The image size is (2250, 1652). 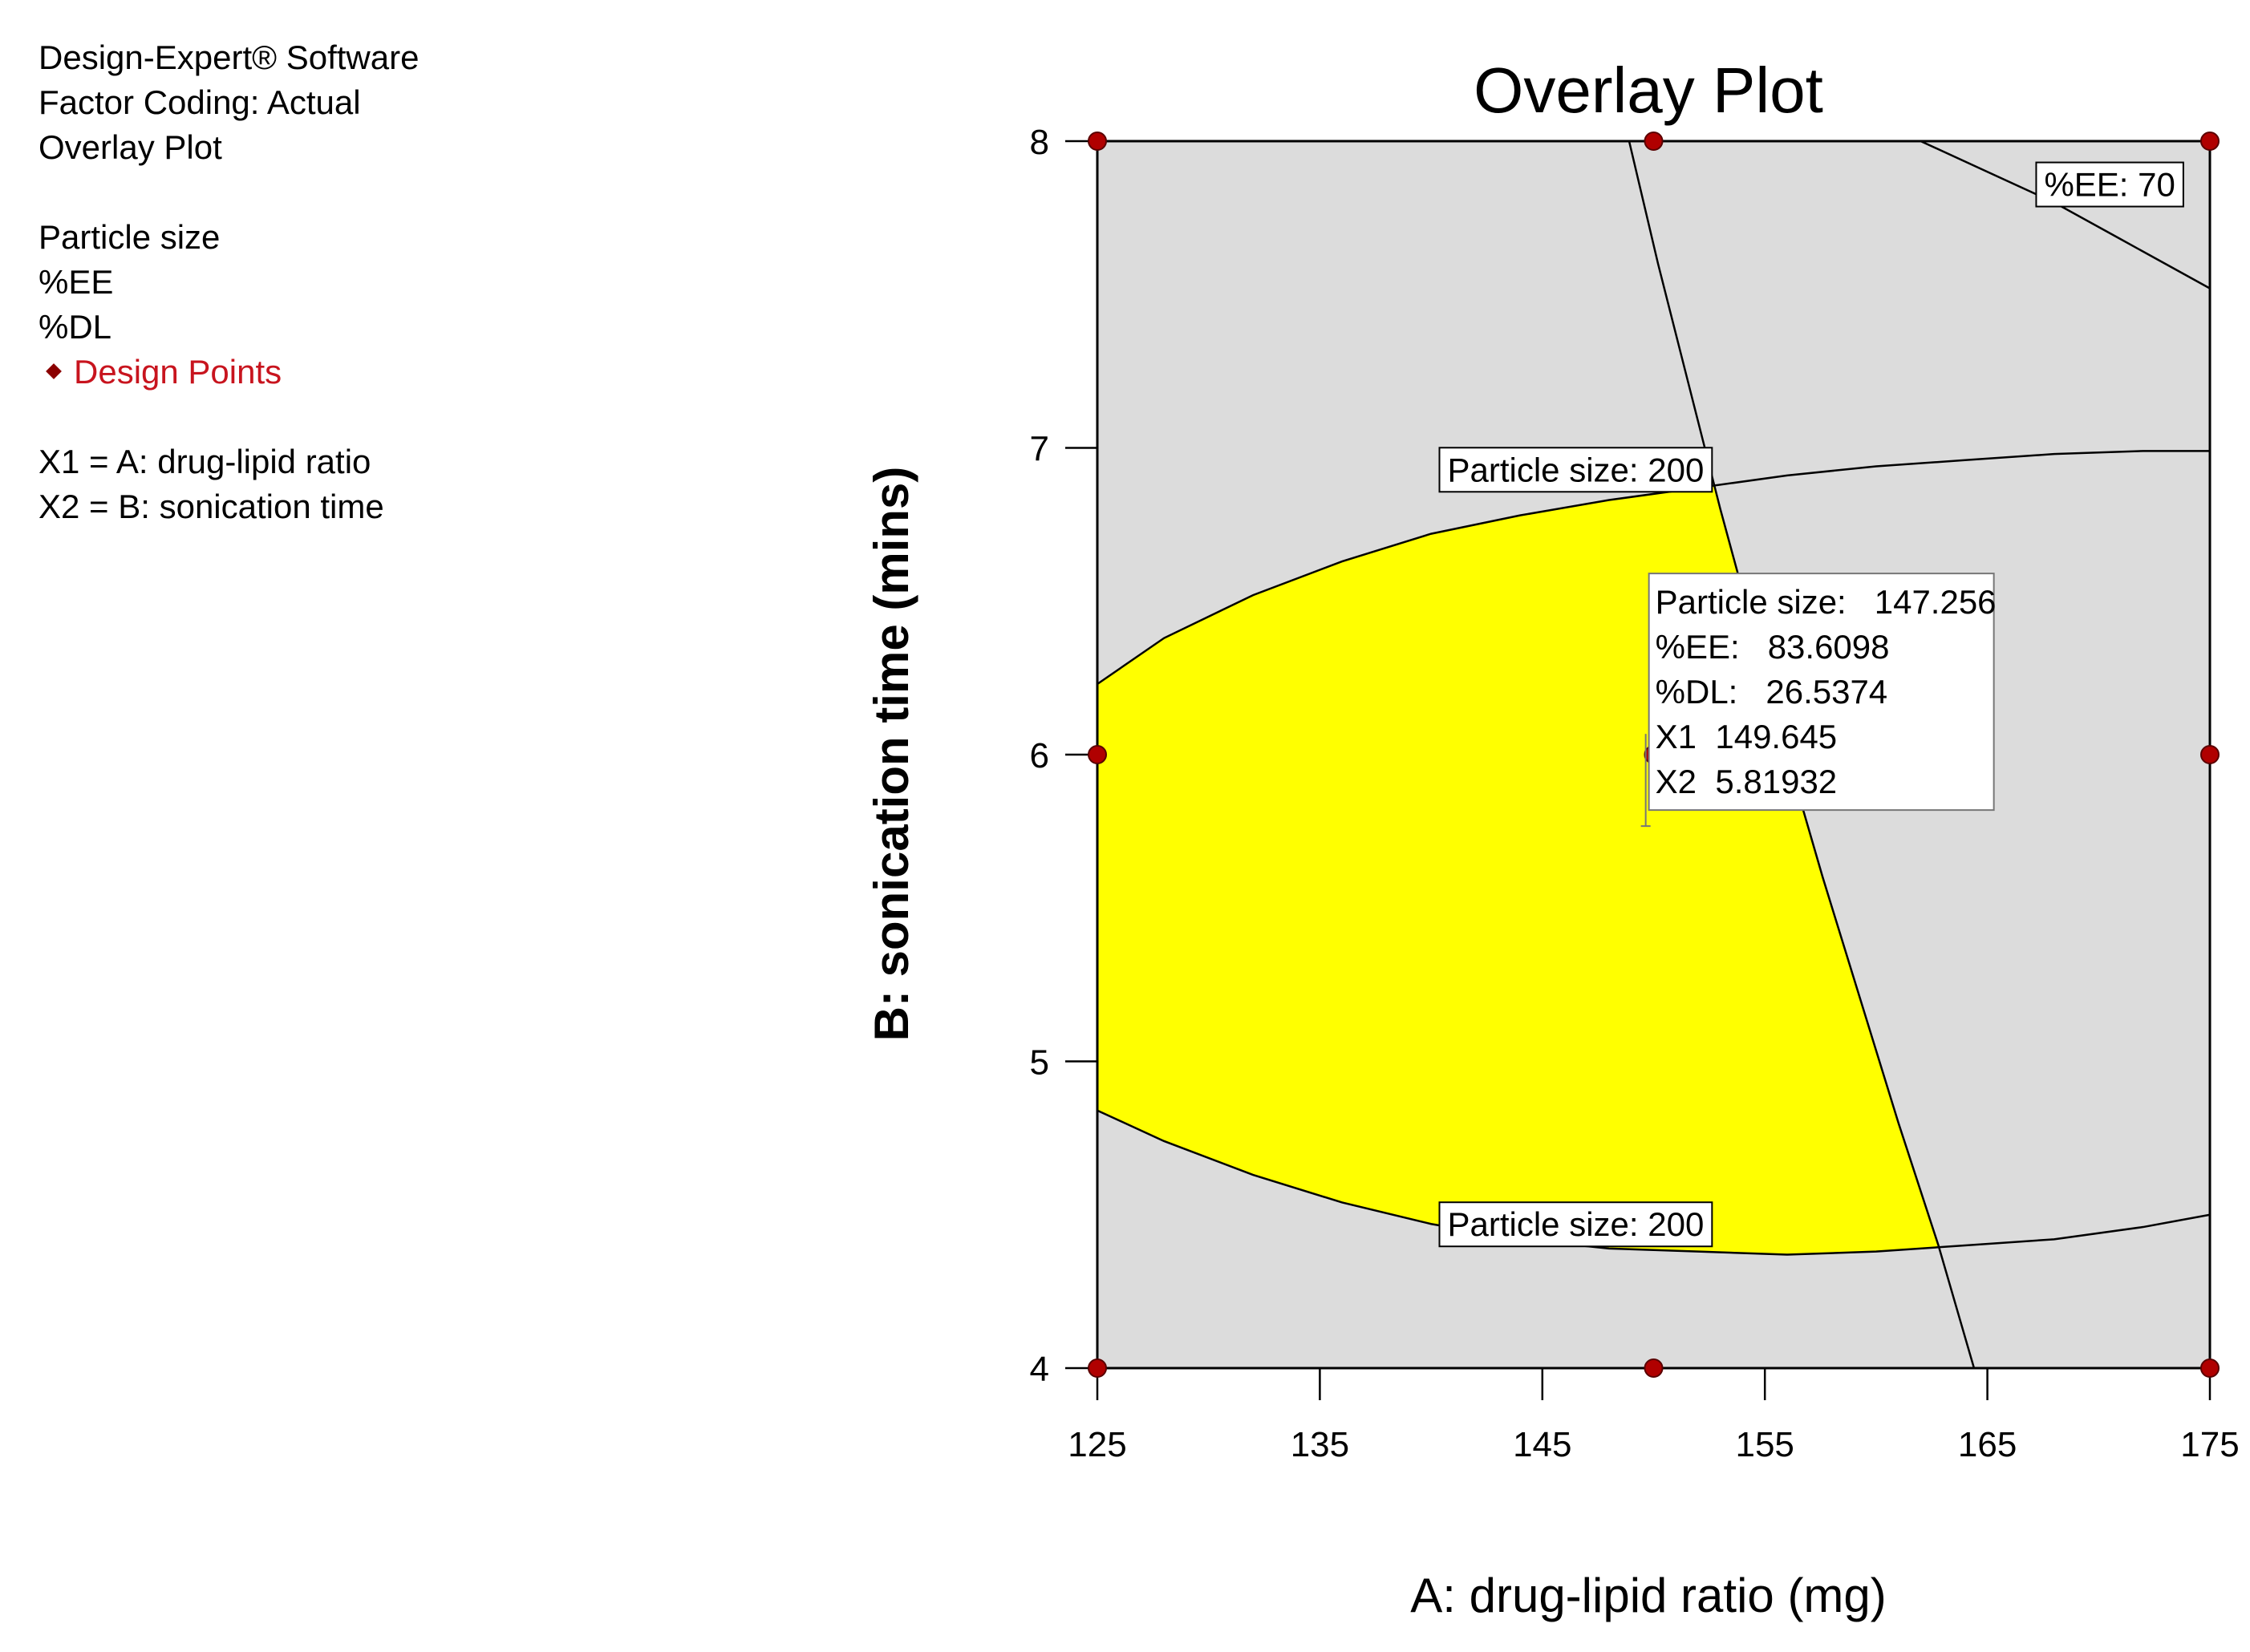 I want to click on response-particle-size: Particle size, so click(x=130, y=237).